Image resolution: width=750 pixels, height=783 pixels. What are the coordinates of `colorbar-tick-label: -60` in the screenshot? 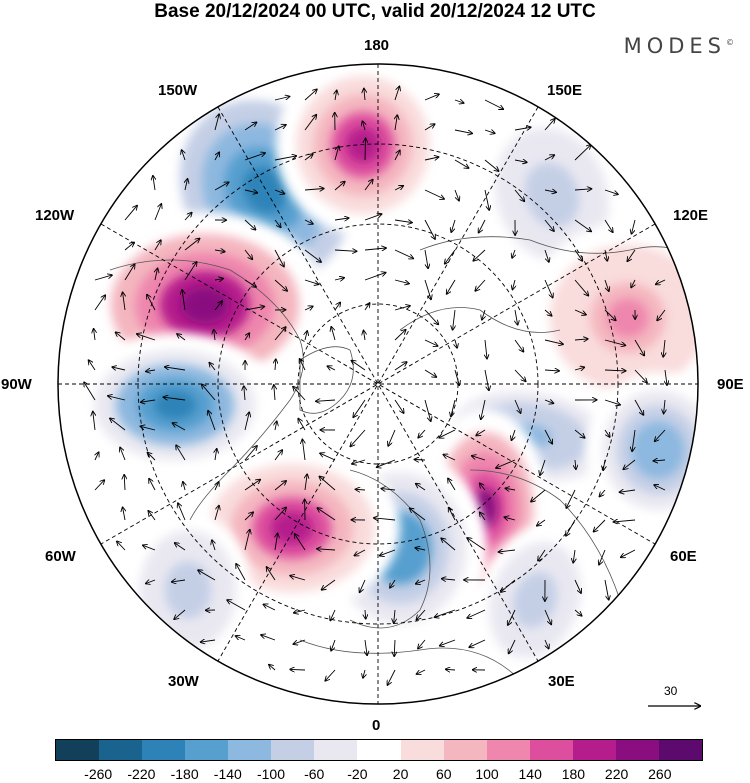 It's located at (314, 774).